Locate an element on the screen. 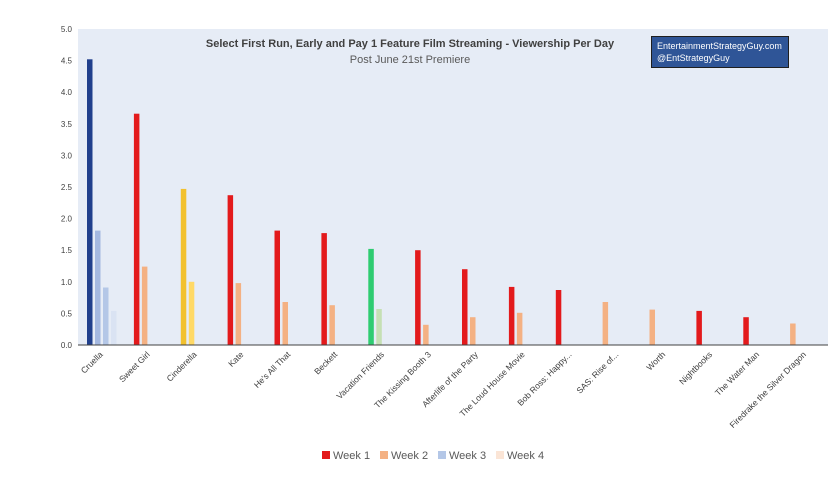 The image size is (833, 504). x-category-label: Worth is located at coordinates (655, 360).